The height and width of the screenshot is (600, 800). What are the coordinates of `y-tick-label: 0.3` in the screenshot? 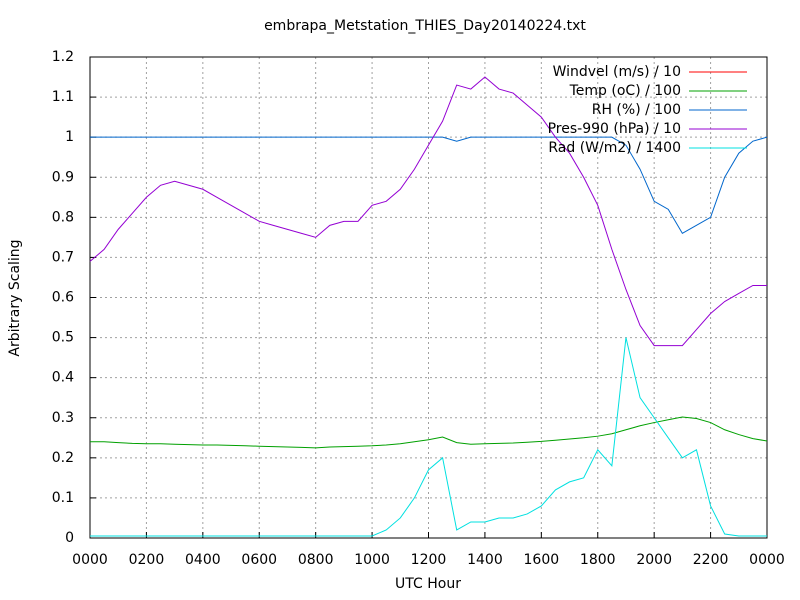 It's located at (63, 418).